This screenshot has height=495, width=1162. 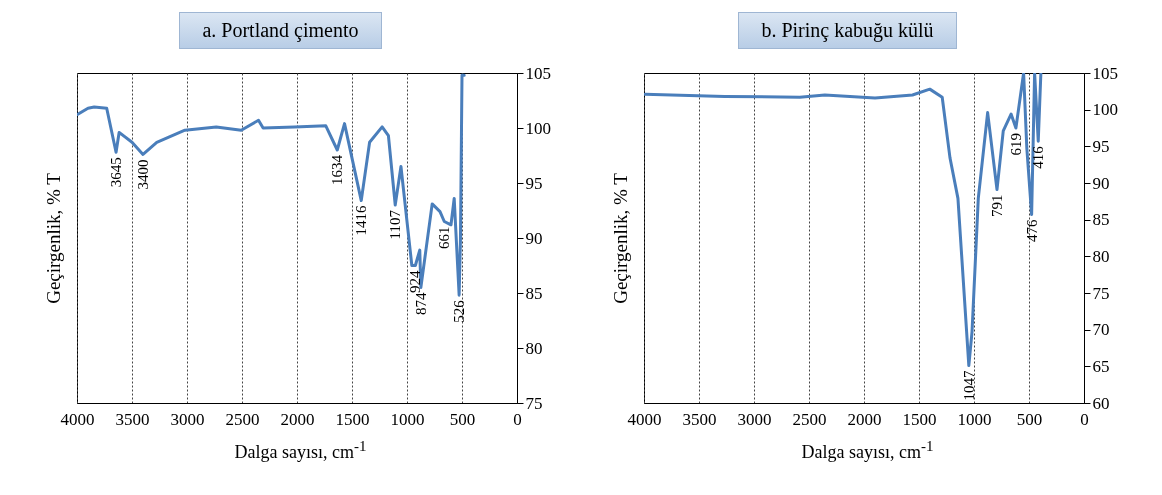 I want to click on annotation: 3400, so click(x=143, y=174).